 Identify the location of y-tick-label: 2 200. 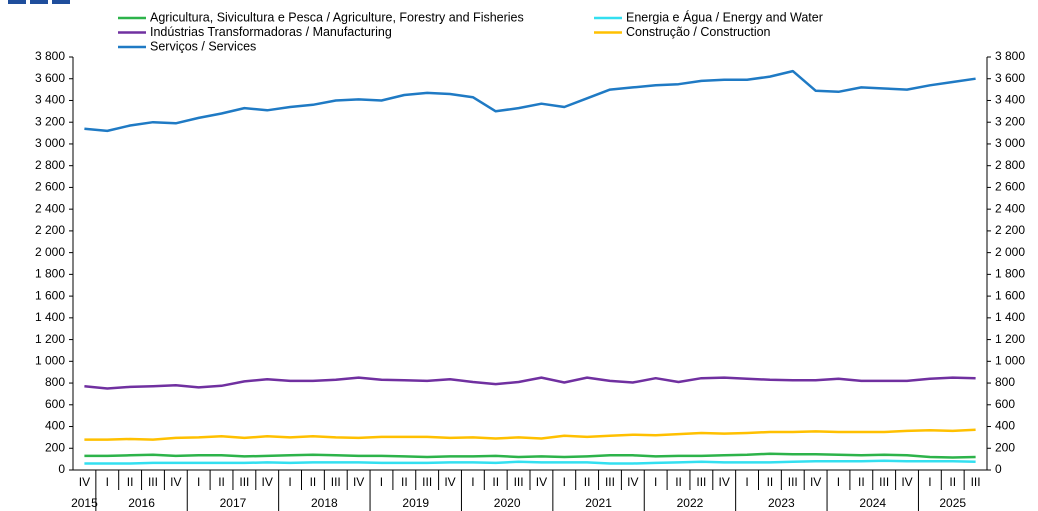
(50, 230).